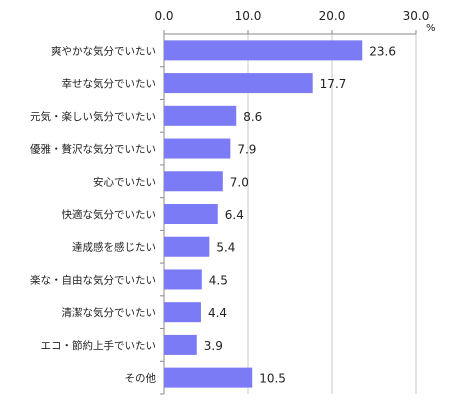 The image size is (453, 400). Describe the element at coordinates (218, 280) in the screenshot. I see `value-label-7: 4.5` at that location.